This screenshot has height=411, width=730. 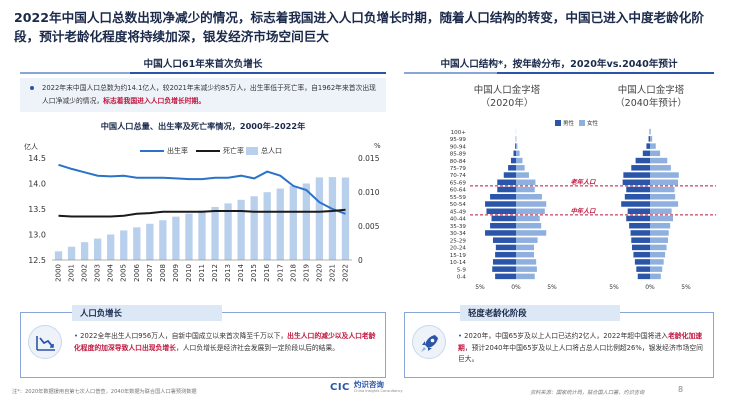 I want to click on left-tick-label: 13.0, so click(x=37, y=235).